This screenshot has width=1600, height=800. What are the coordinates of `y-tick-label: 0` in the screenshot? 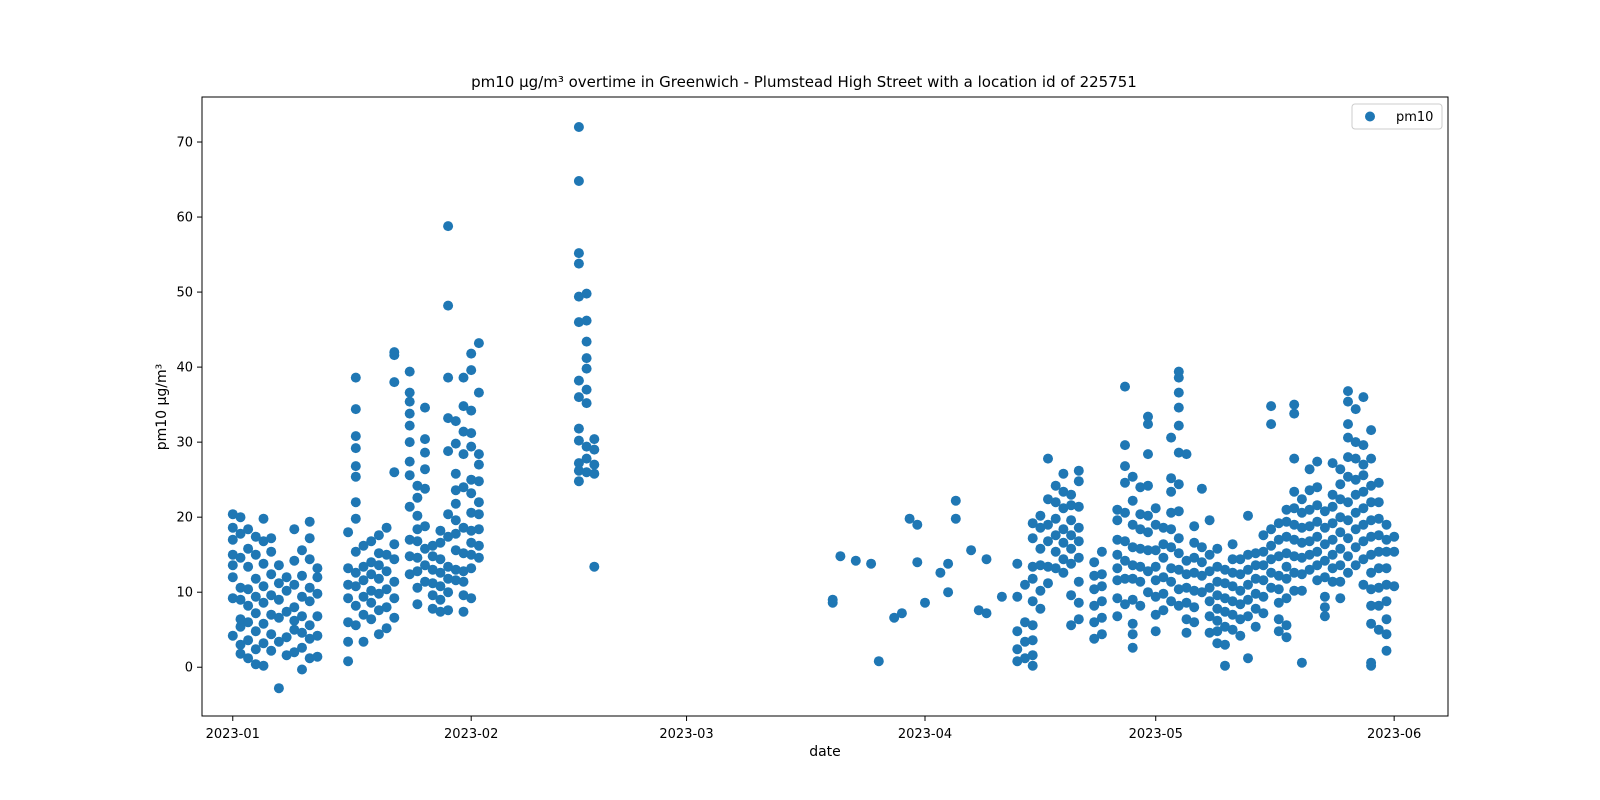 It's located at (189, 668).